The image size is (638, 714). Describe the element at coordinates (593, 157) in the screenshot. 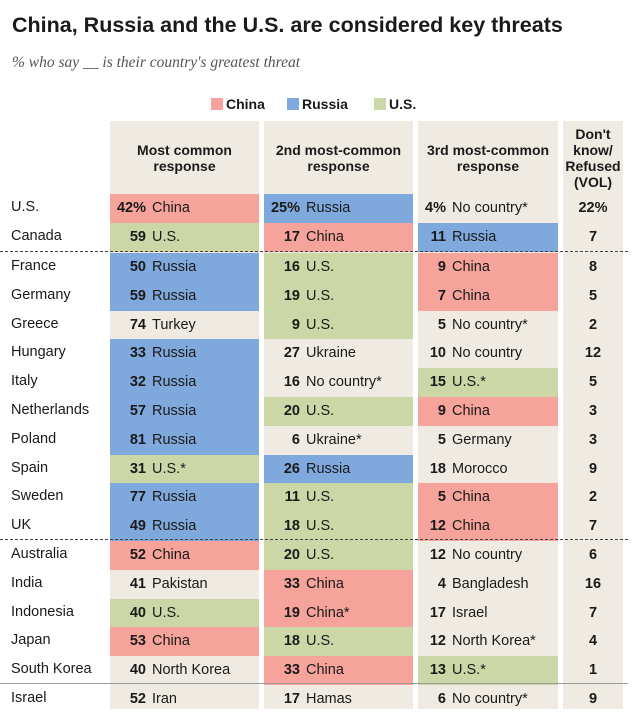

I see `column-header-dont-know: Don't know/ Refused (VOL)` at that location.